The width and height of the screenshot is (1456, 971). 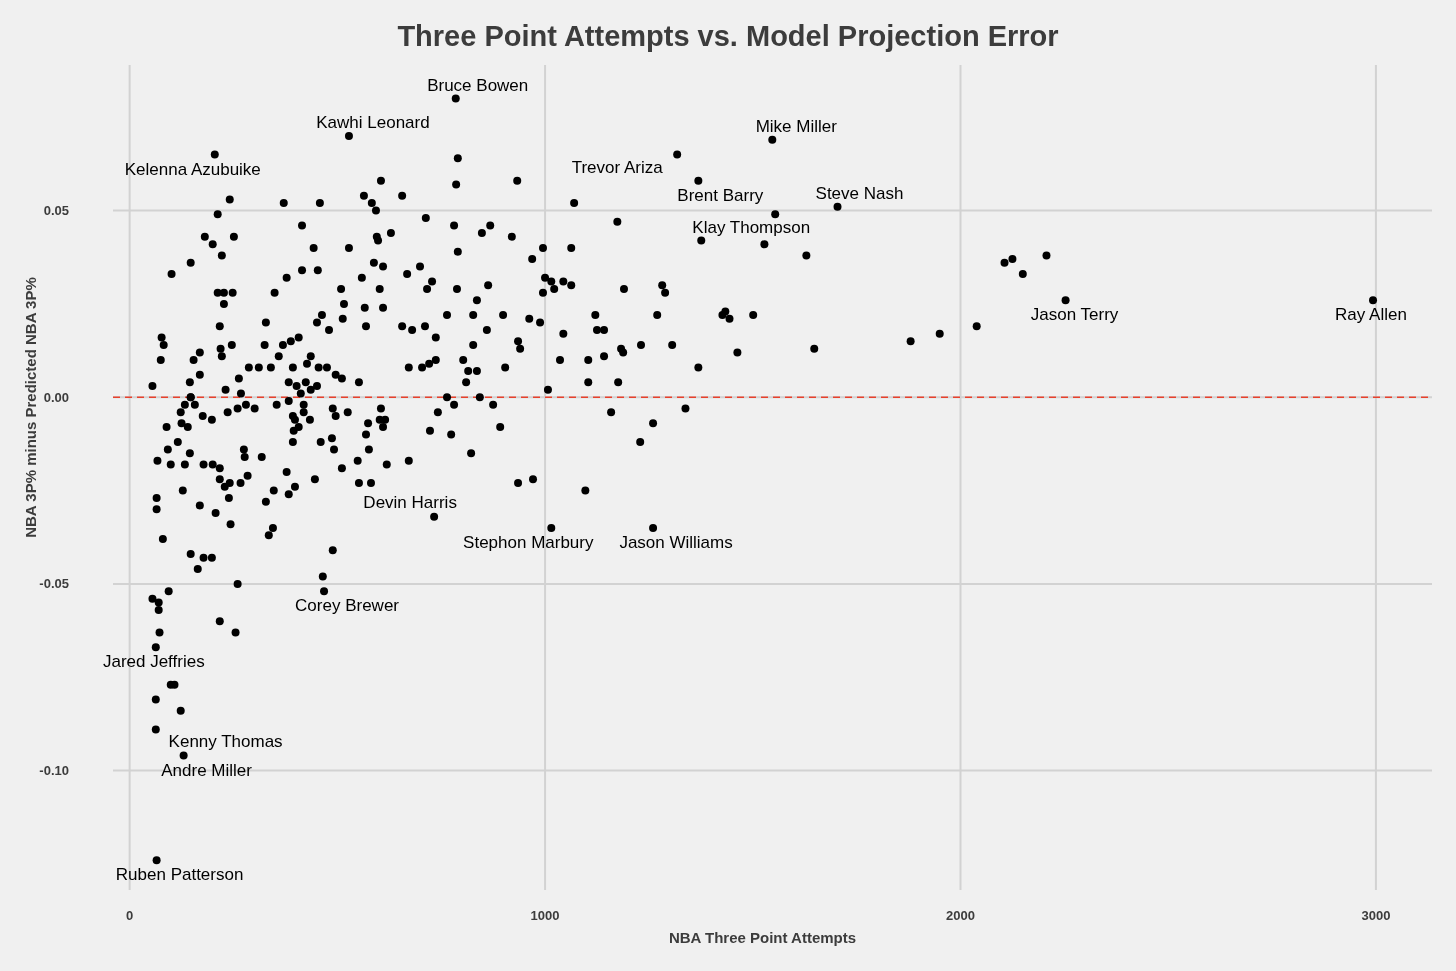 I want to click on annotation: Devin Harris, so click(x=410, y=502).